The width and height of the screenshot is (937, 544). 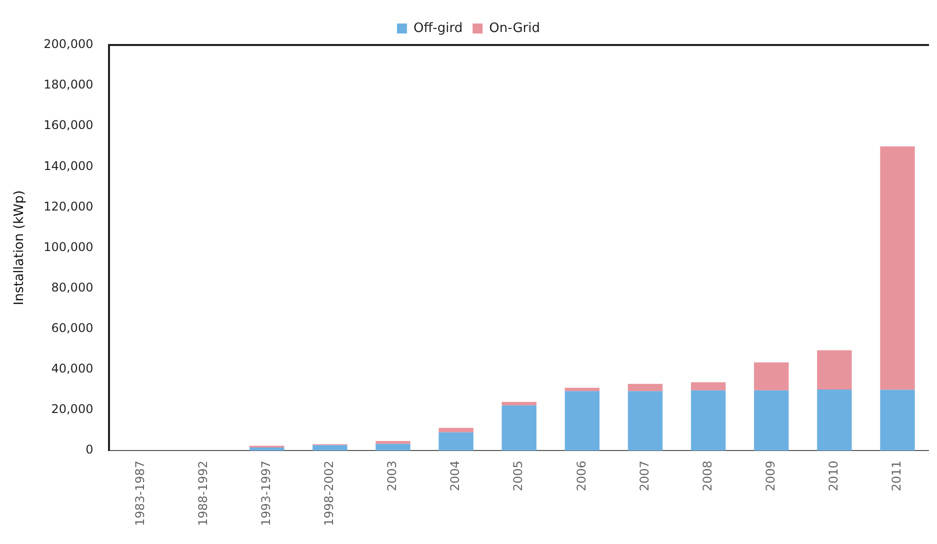 What do you see at coordinates (770, 476) in the screenshot?
I see `x-tick-label: 2009` at bounding box center [770, 476].